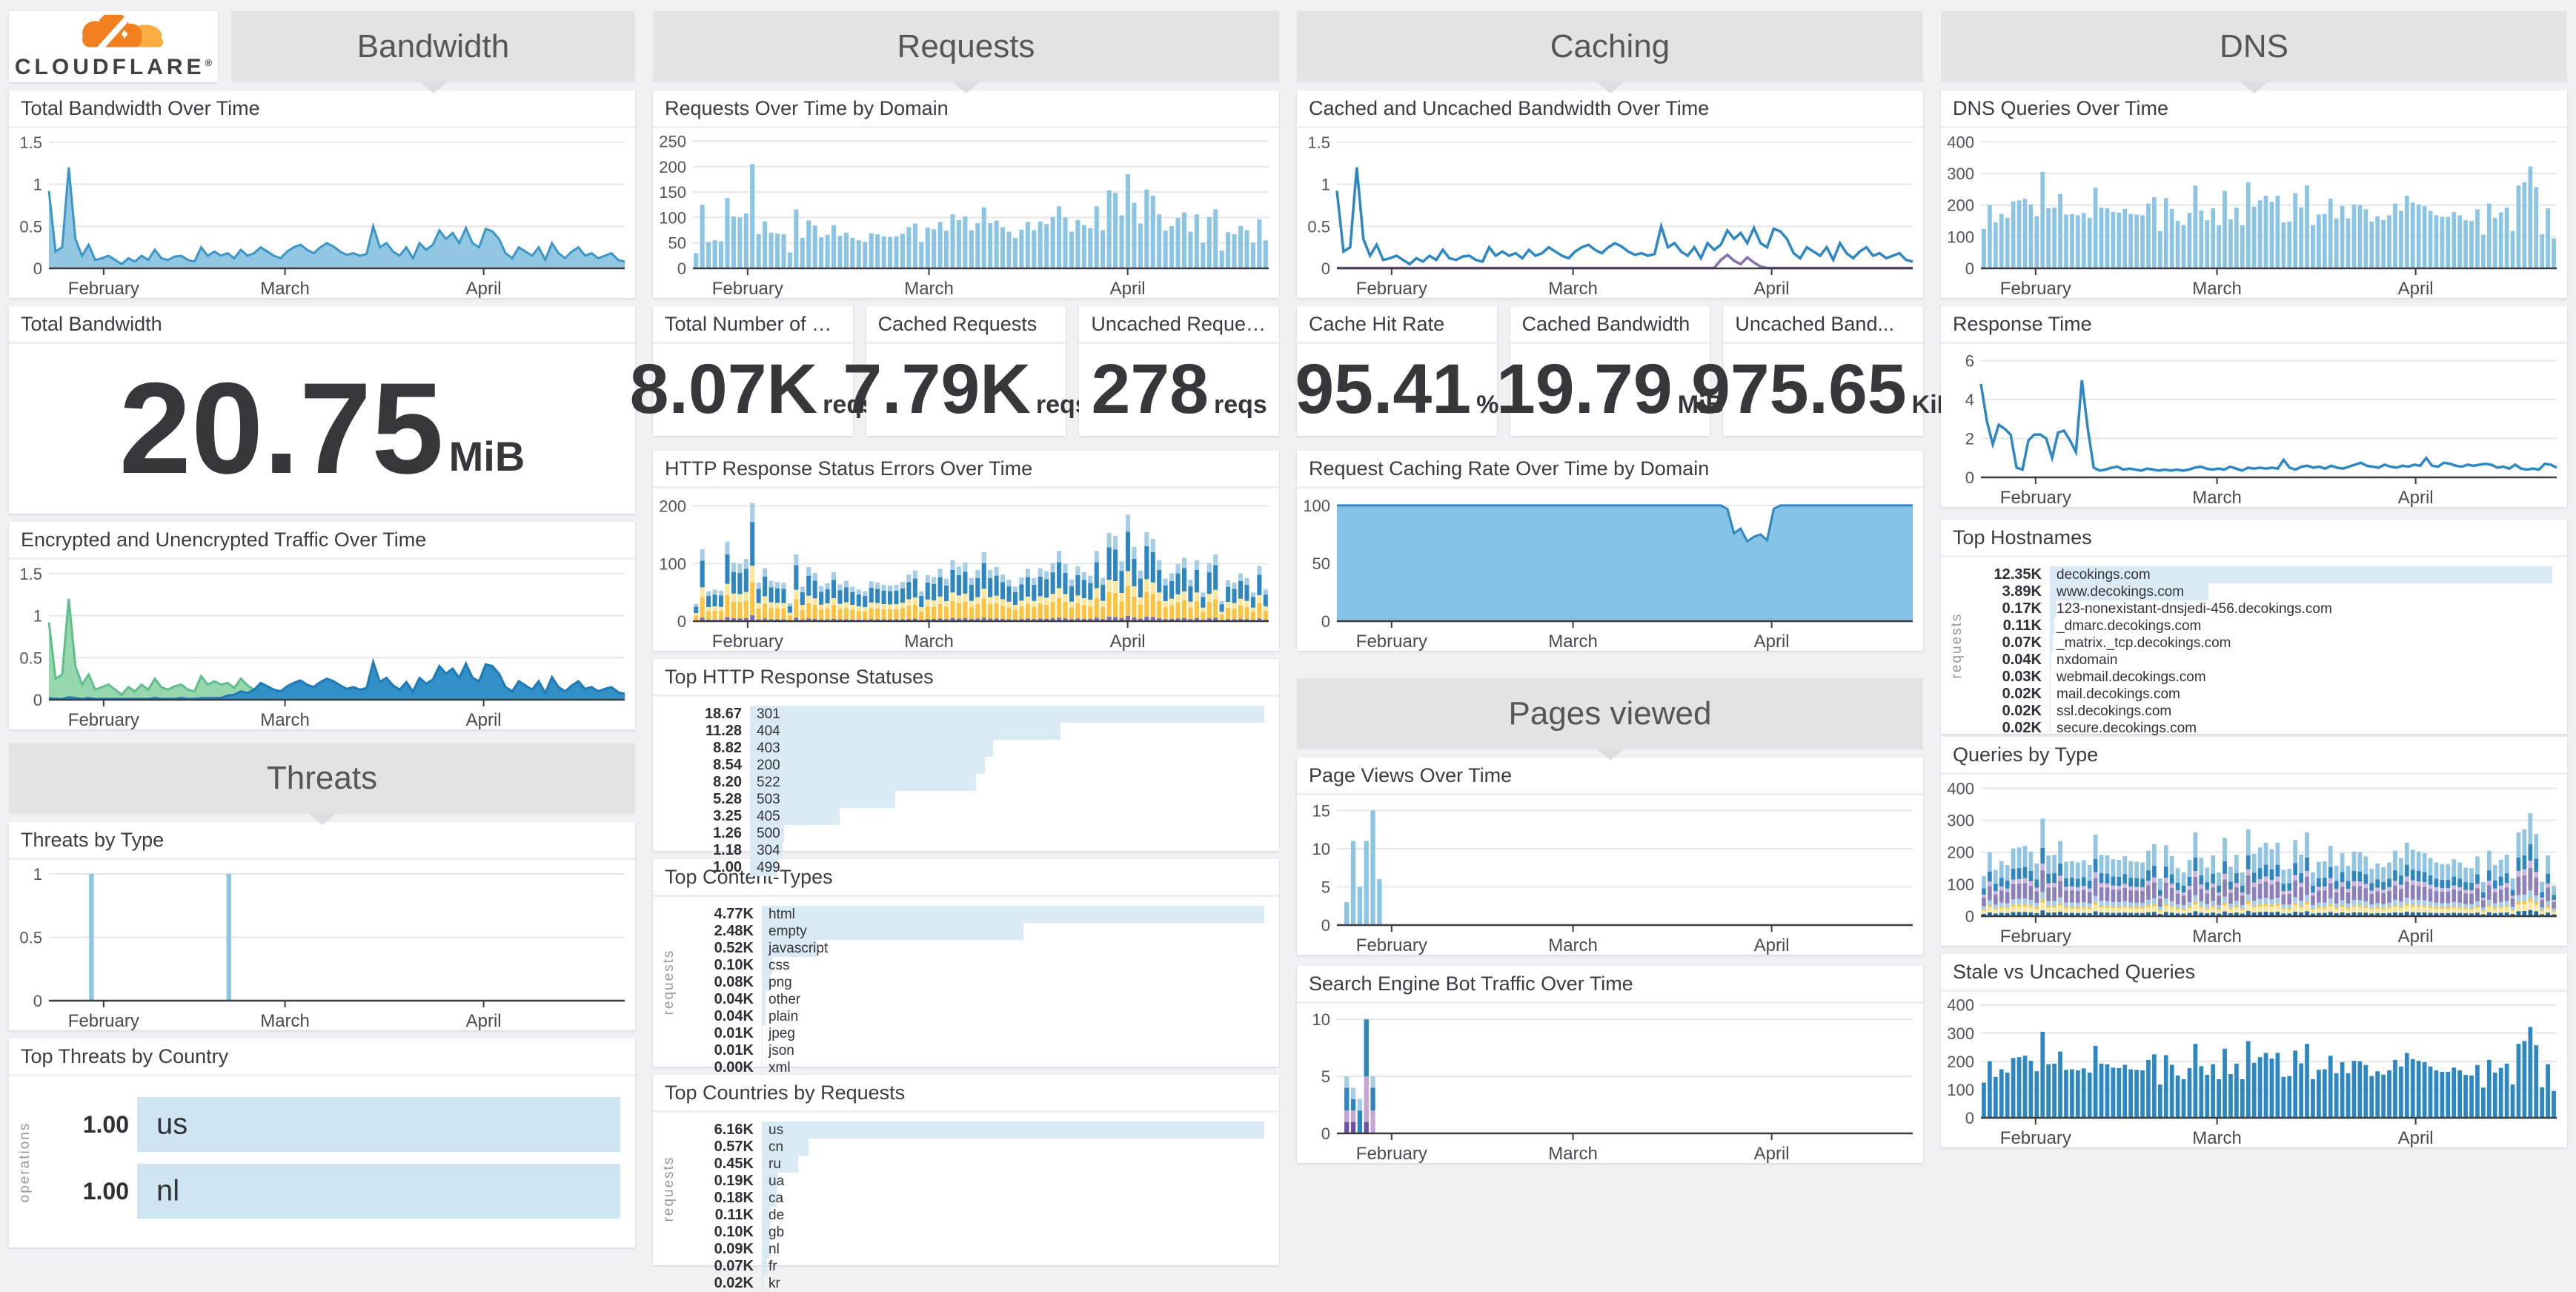 This screenshot has width=2576, height=1292. I want to click on panel-title: Requests Over Time by Domain, so click(966, 109).